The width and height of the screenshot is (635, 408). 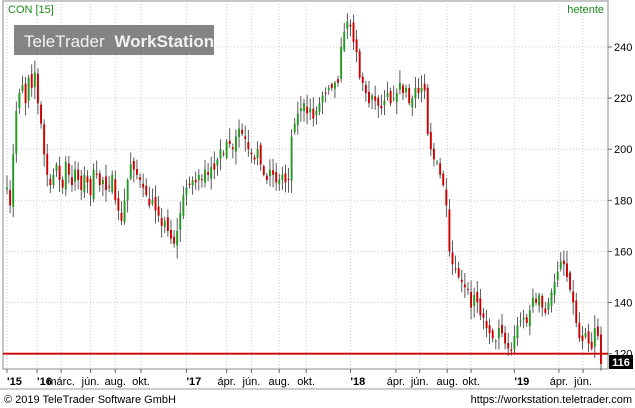 What do you see at coordinates (115, 382) in the screenshot?
I see `x-tick-label: aug.` at bounding box center [115, 382].